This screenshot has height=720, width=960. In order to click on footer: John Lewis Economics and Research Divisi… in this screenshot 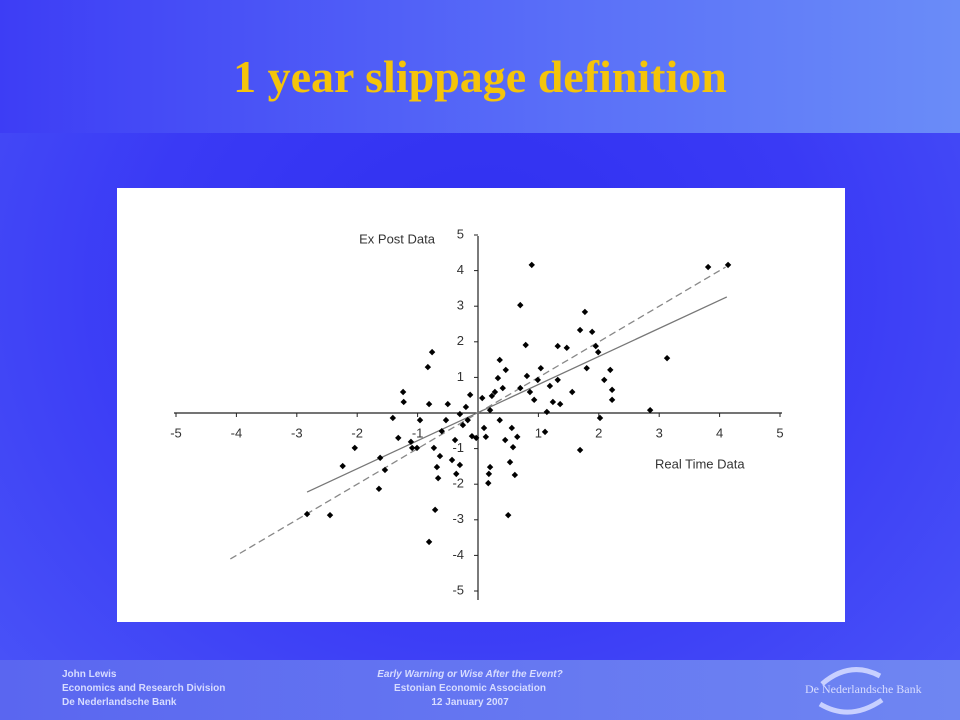, I will do `click(480, 690)`.